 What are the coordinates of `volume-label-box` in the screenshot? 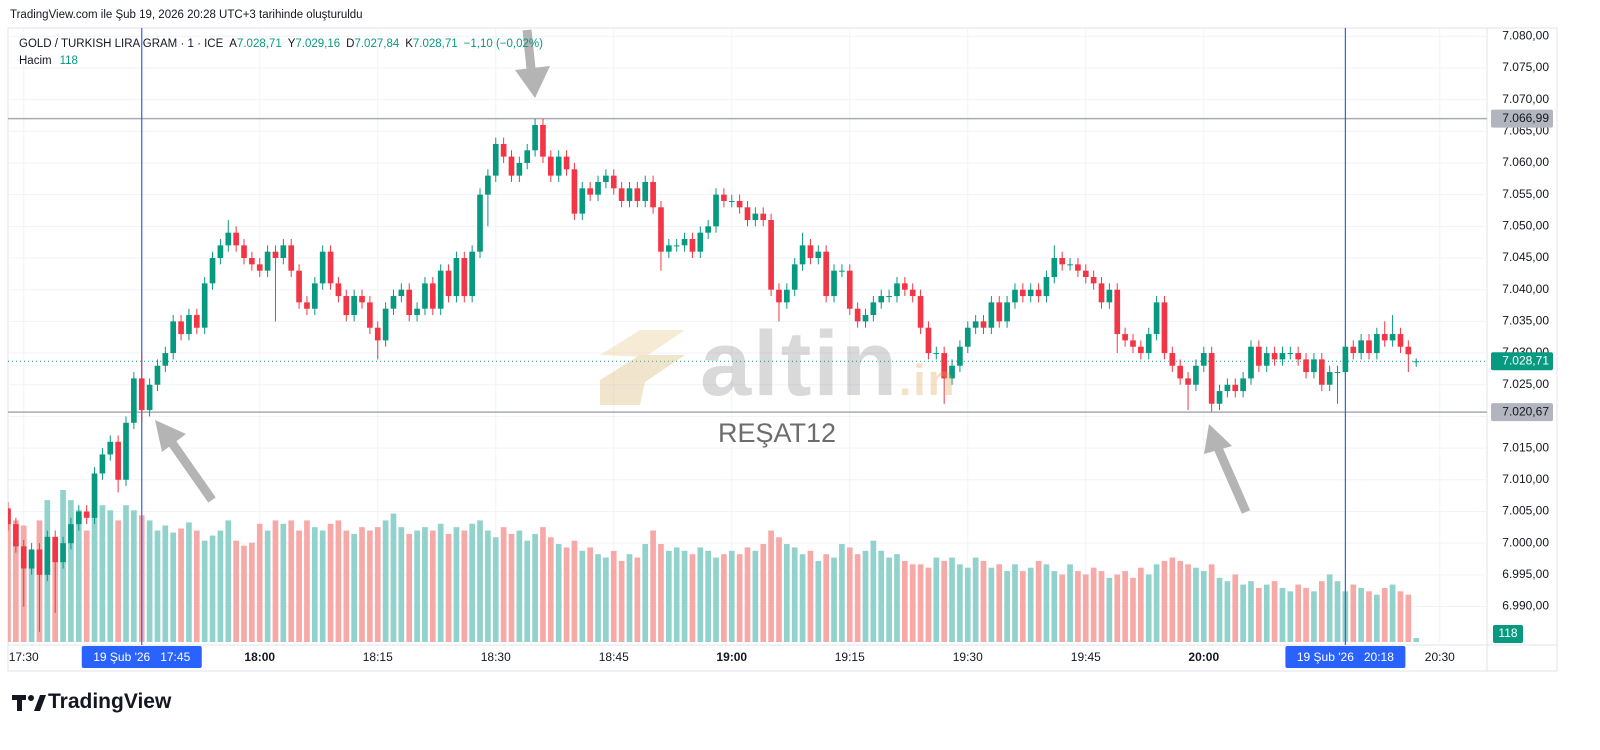 It's located at (1508, 634).